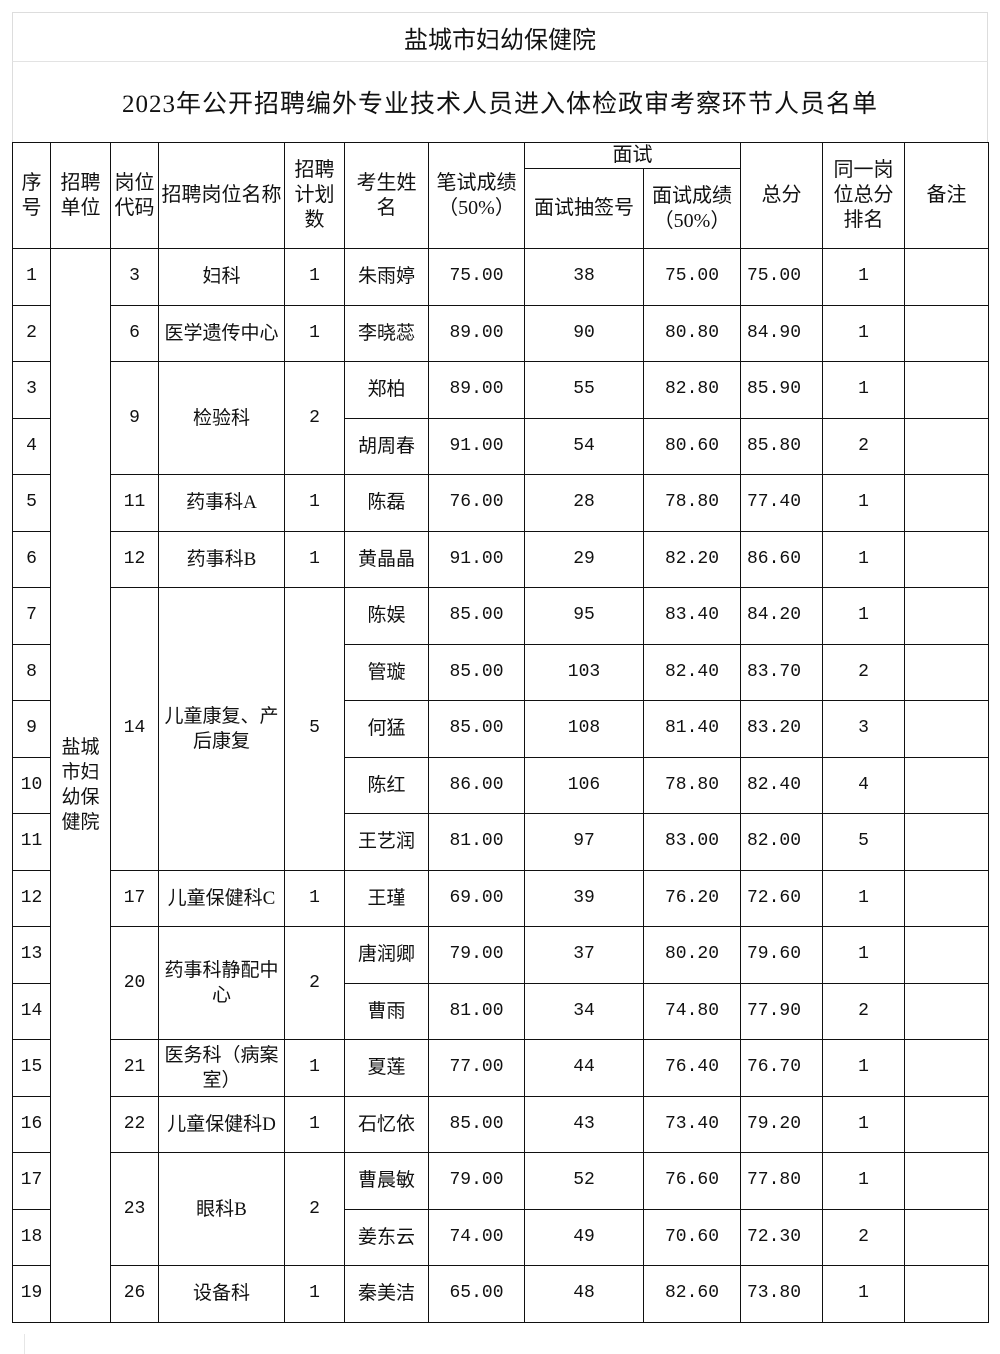  Describe the element at coordinates (692, 208) in the screenshot. I see `header-interview-score: 面试成绩（50%）` at that location.